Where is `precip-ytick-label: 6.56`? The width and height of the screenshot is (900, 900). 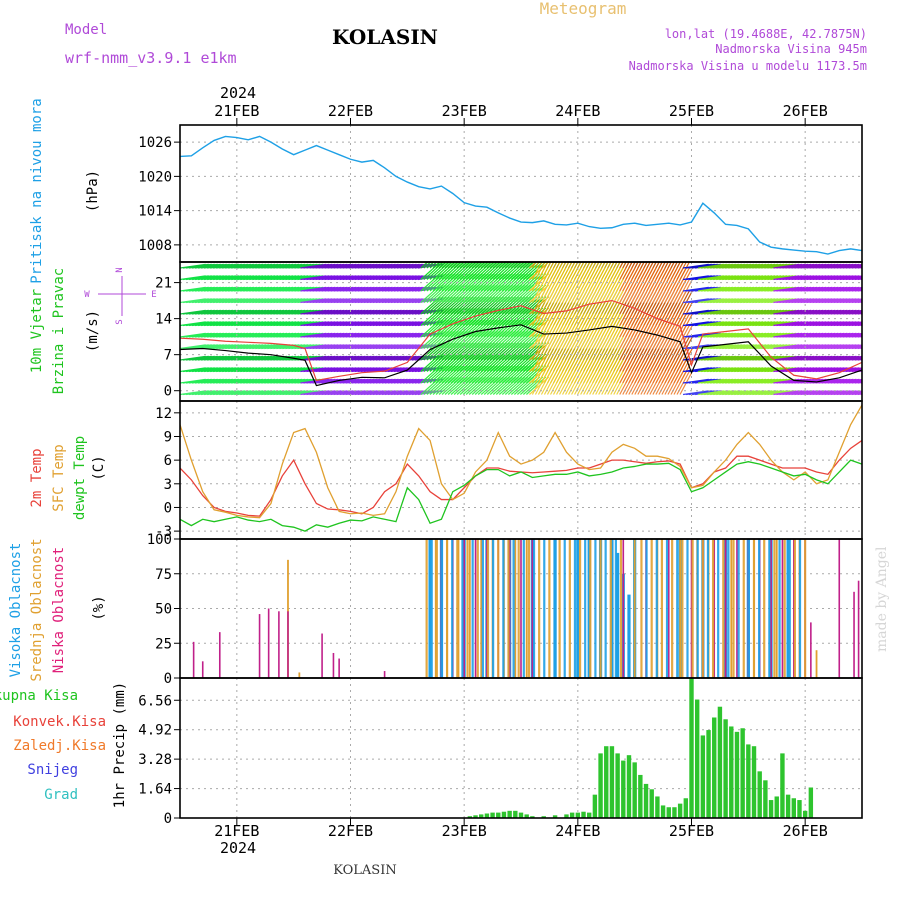
precip-ytick-label: 6.56 is located at coordinates (155, 701).